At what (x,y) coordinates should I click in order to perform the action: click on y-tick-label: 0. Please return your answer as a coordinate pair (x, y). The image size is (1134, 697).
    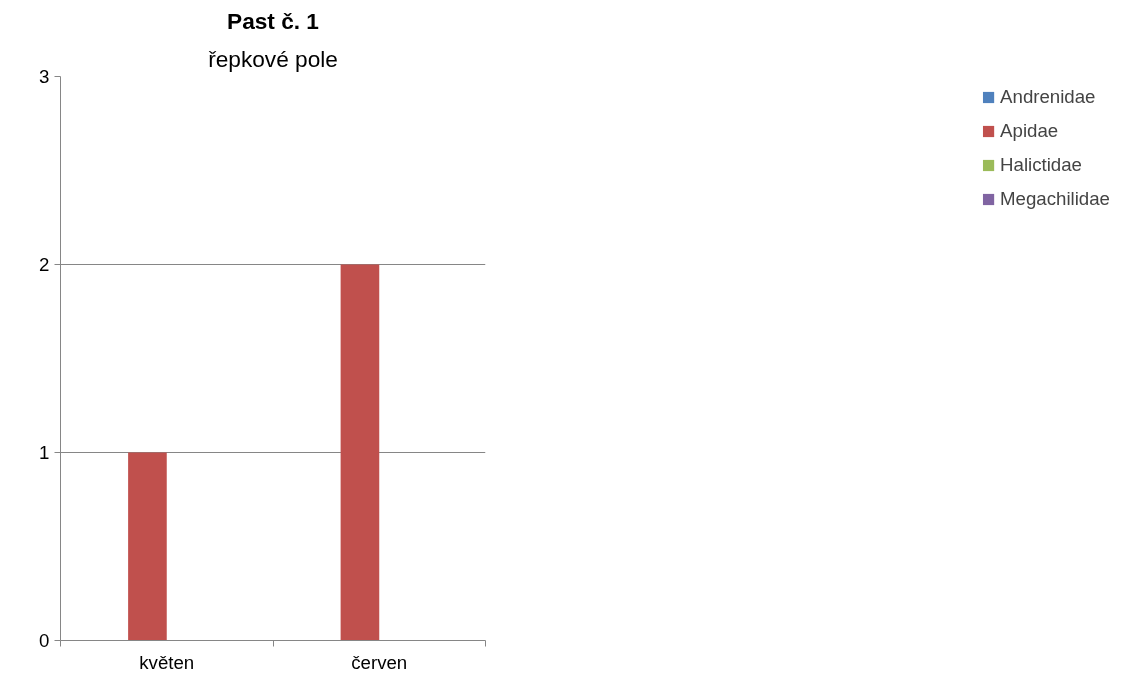
    Looking at the image, I should click on (44, 640).